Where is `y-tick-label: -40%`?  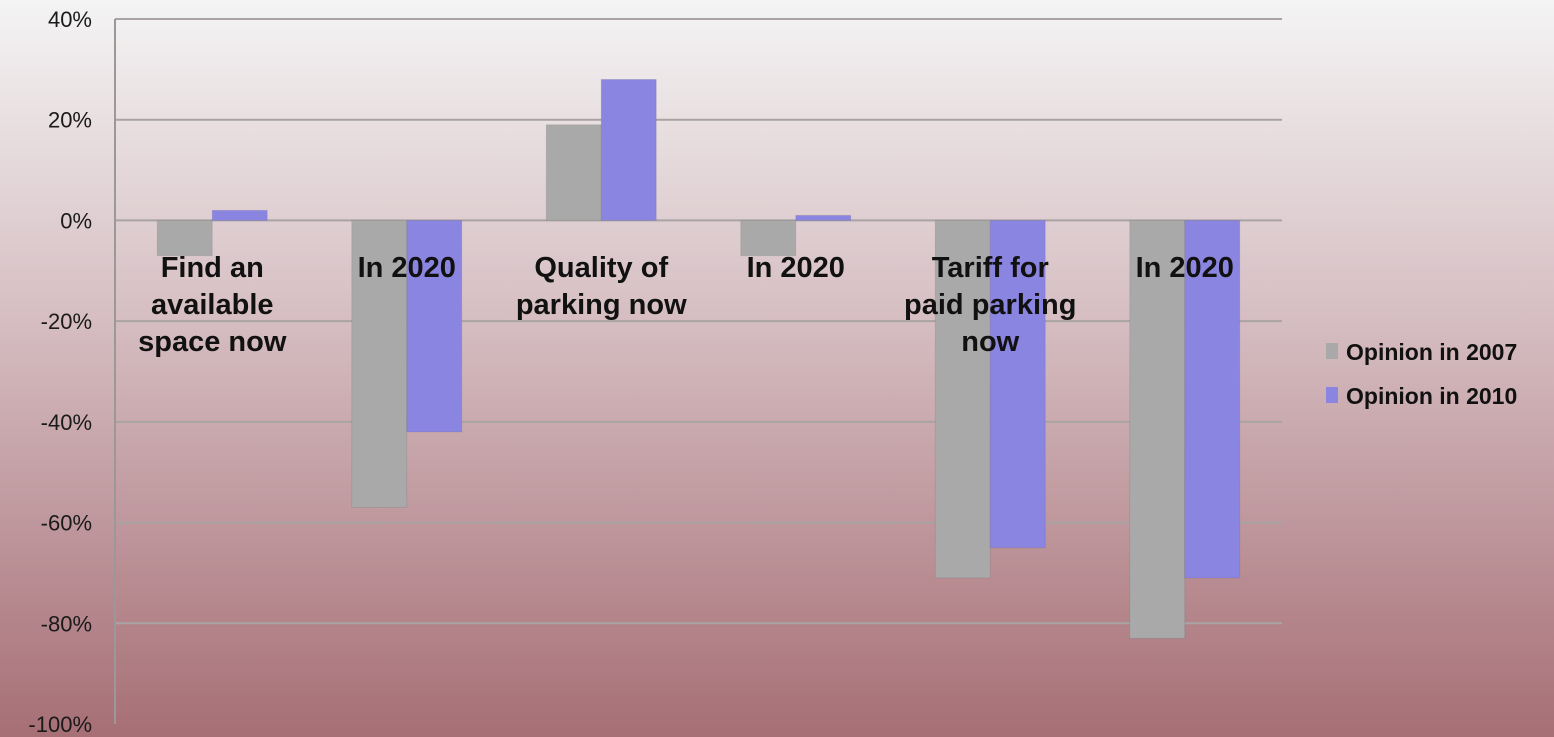 y-tick-label: -40% is located at coordinates (66, 422).